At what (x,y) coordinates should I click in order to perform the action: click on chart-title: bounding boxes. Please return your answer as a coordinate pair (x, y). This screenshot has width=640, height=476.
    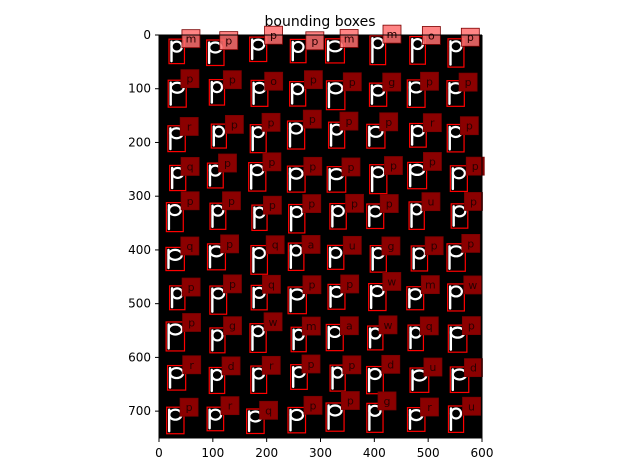
    Looking at the image, I should click on (320, 22).